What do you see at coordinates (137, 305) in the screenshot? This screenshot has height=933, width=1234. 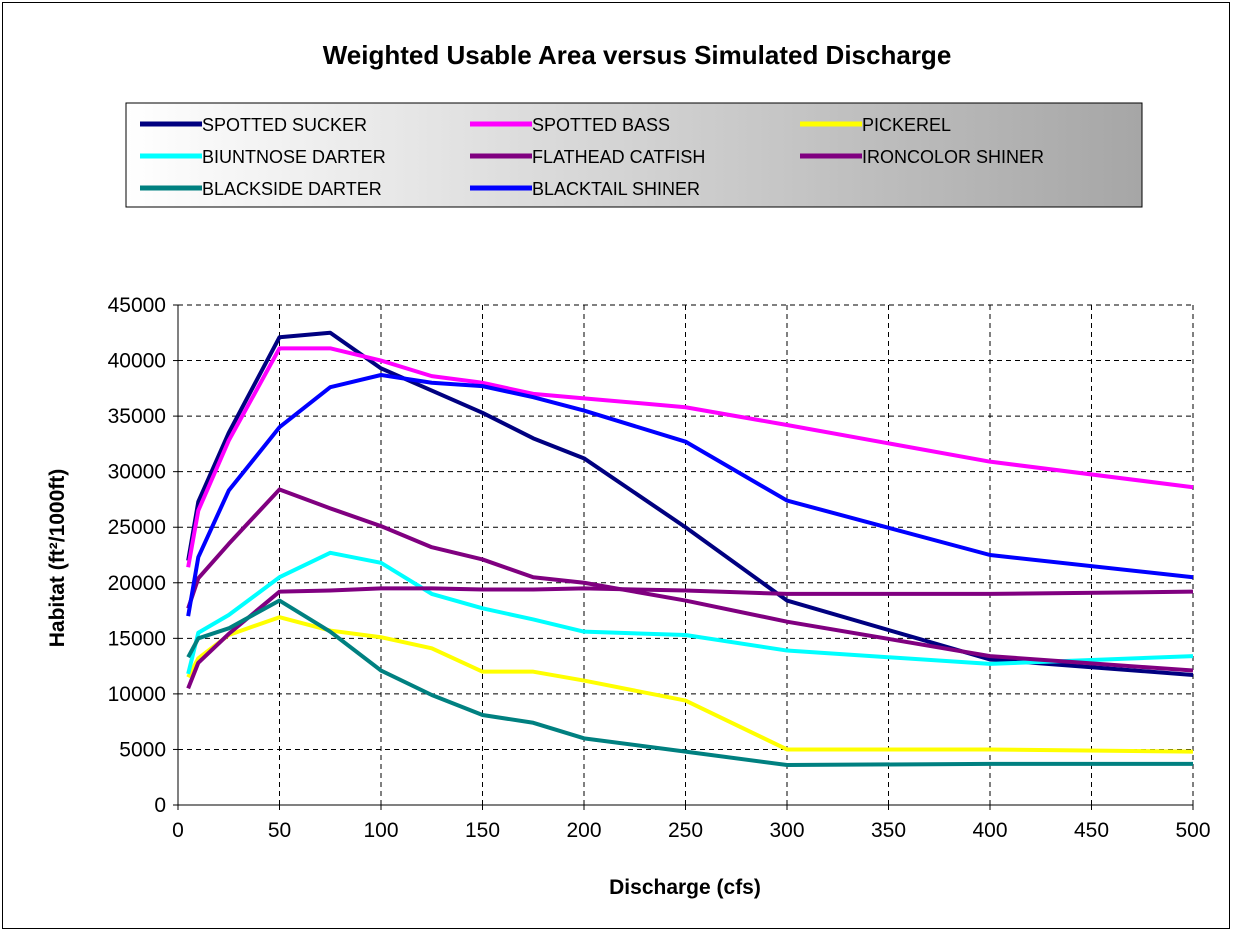 I see `y-tick-label: 45000` at bounding box center [137, 305].